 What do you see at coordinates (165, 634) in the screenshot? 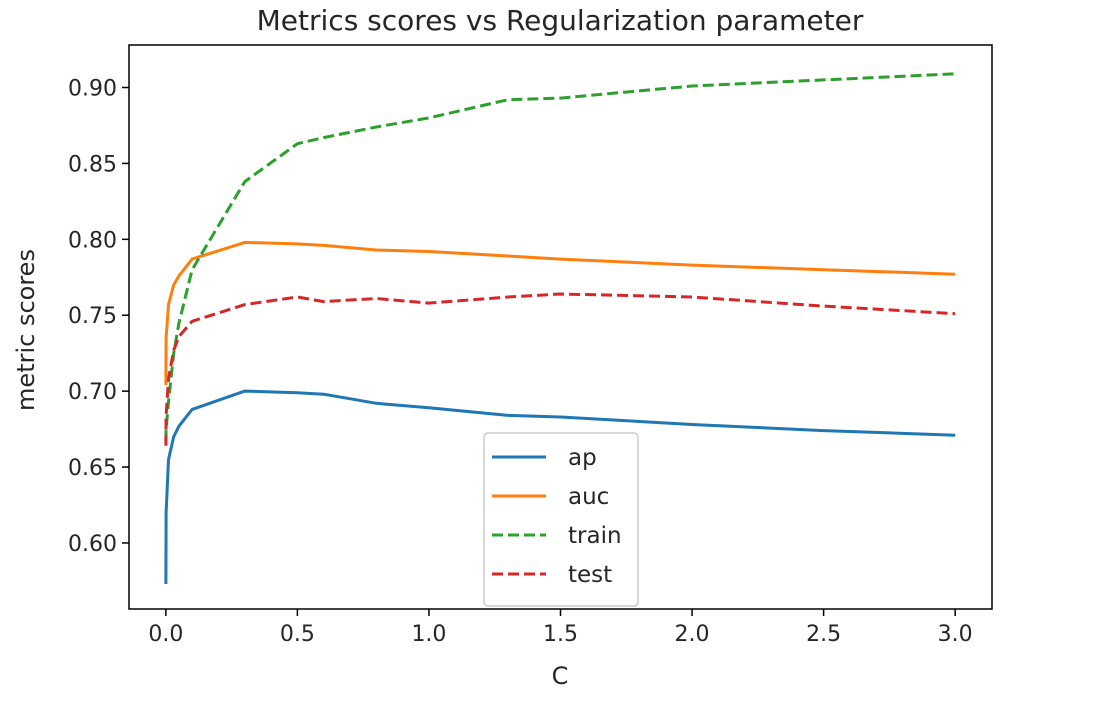
I see `x-tick-label: 0.0` at bounding box center [165, 634].